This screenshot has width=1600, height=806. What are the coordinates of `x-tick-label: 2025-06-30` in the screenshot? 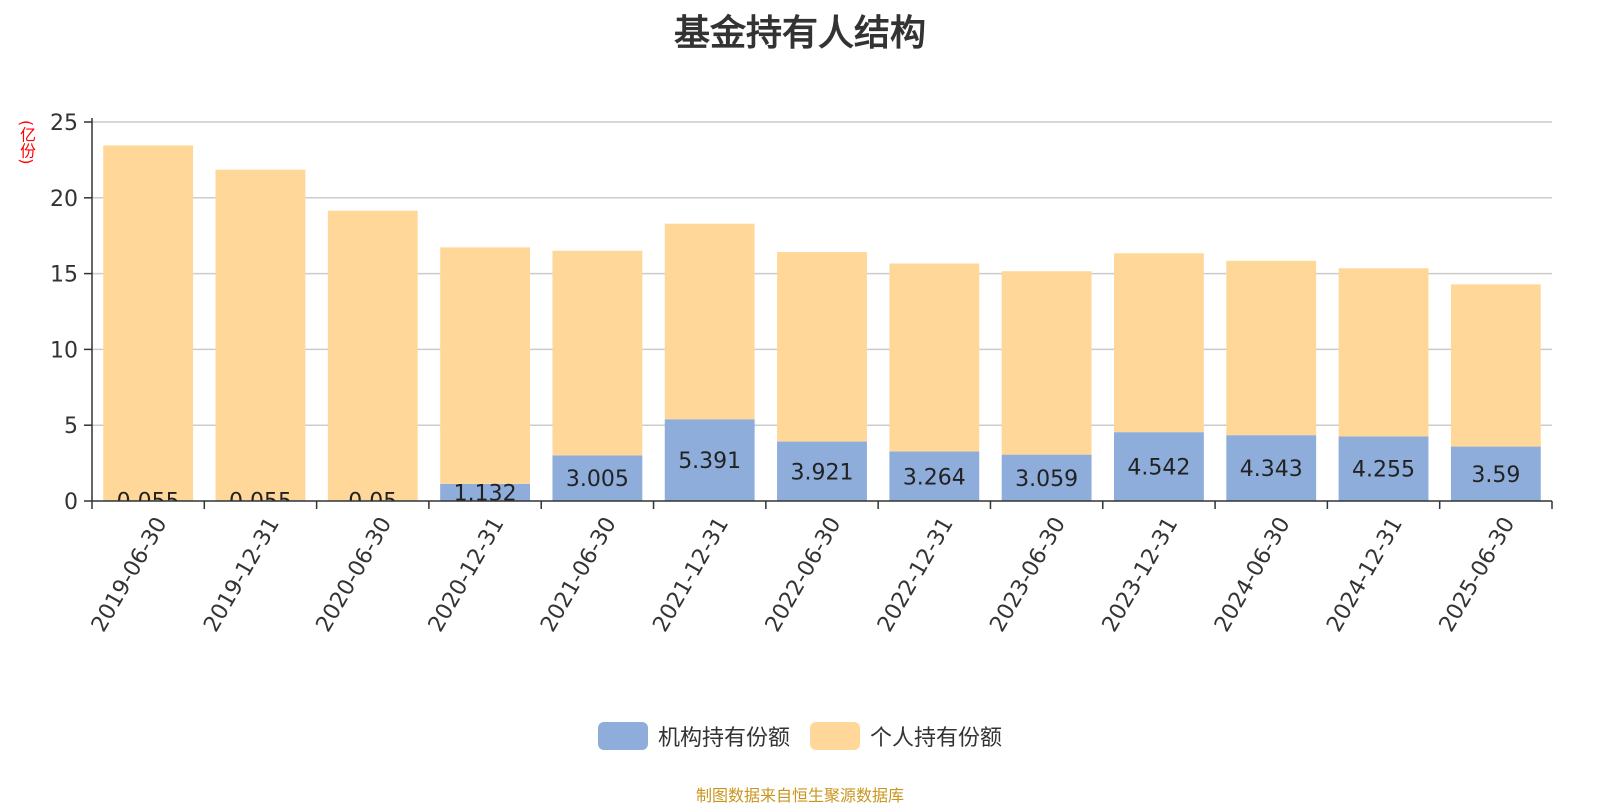 It's located at (1478, 574).